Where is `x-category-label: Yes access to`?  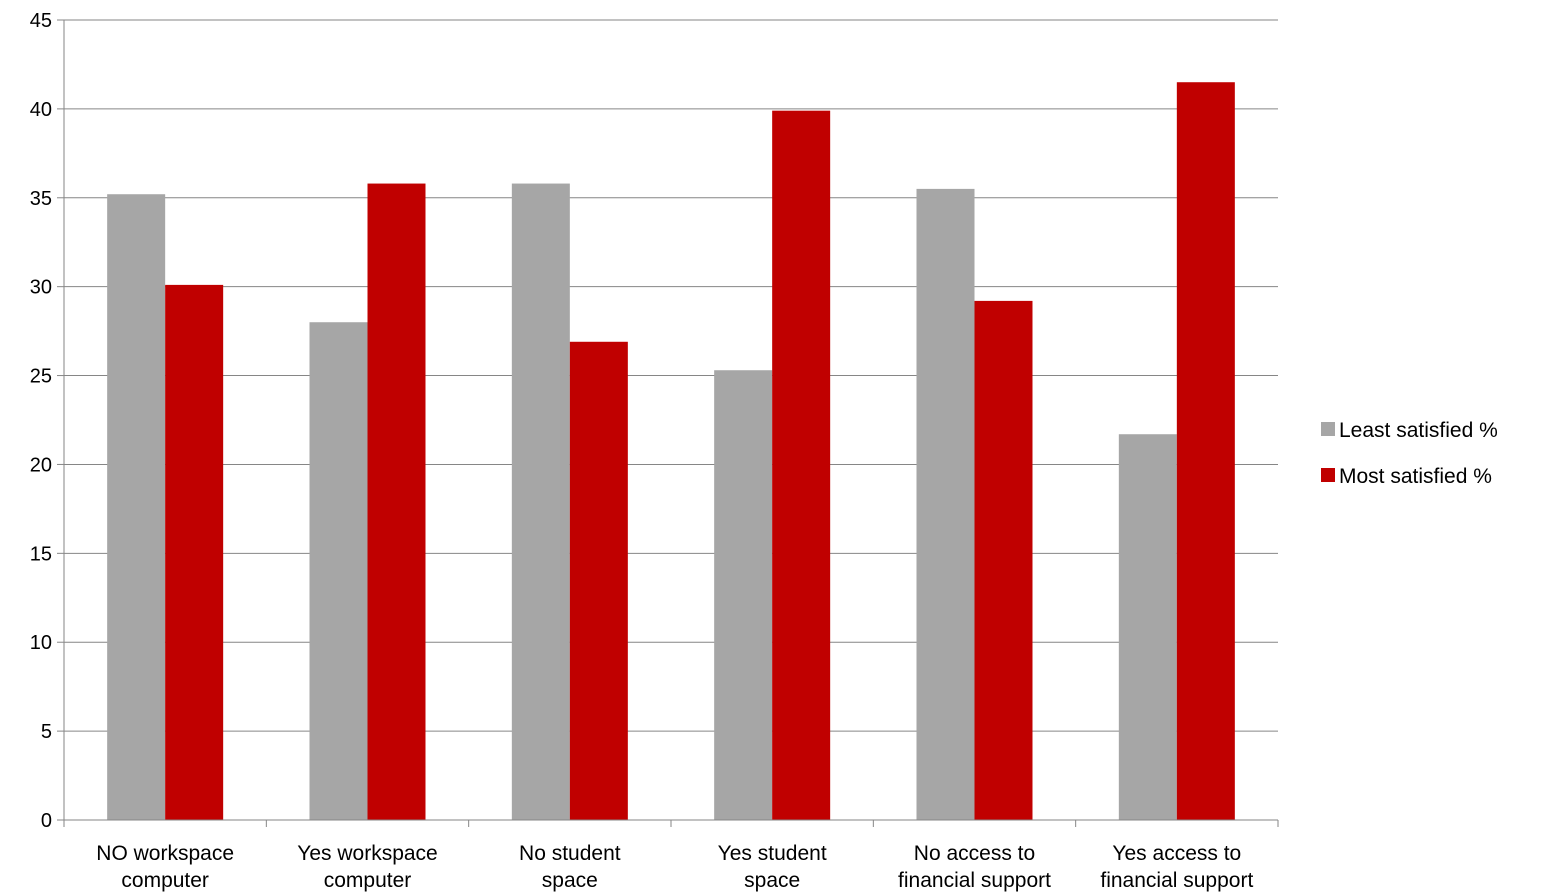 x-category-label: Yes access to is located at coordinates (1176, 853).